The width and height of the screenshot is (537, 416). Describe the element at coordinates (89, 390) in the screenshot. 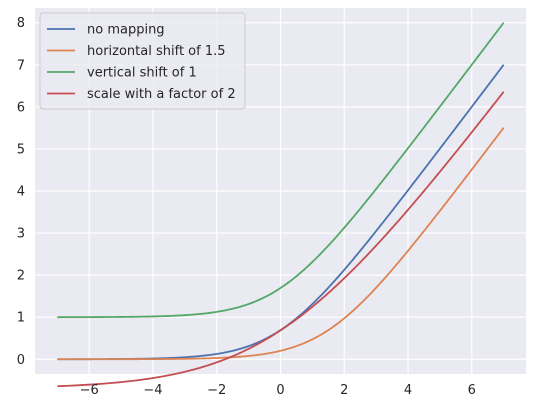

I see `x-tick-label: −6` at that location.